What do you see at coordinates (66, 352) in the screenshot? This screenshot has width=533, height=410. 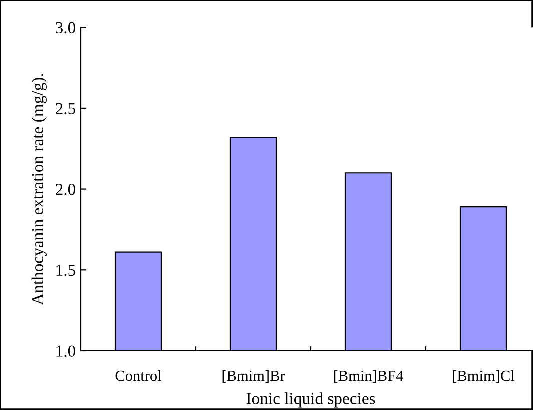 I see `y-tick-label: 1.0` at bounding box center [66, 352].